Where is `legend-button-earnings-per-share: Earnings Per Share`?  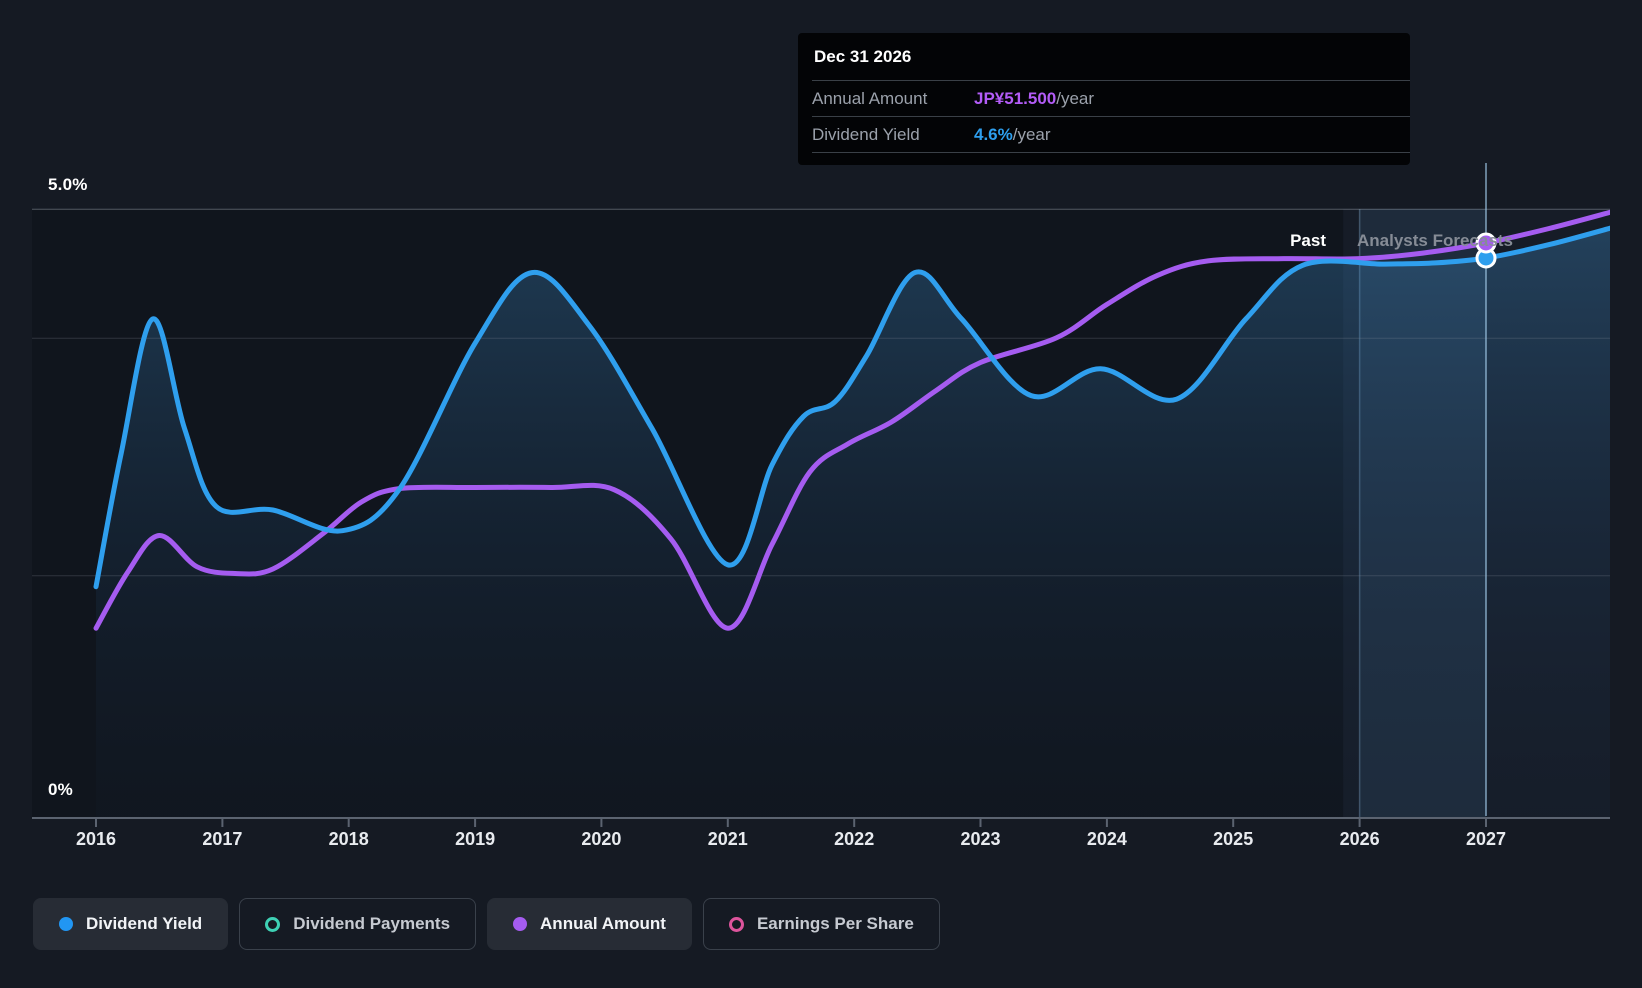 legend-button-earnings-per-share: Earnings Per Share is located at coordinates (821, 924).